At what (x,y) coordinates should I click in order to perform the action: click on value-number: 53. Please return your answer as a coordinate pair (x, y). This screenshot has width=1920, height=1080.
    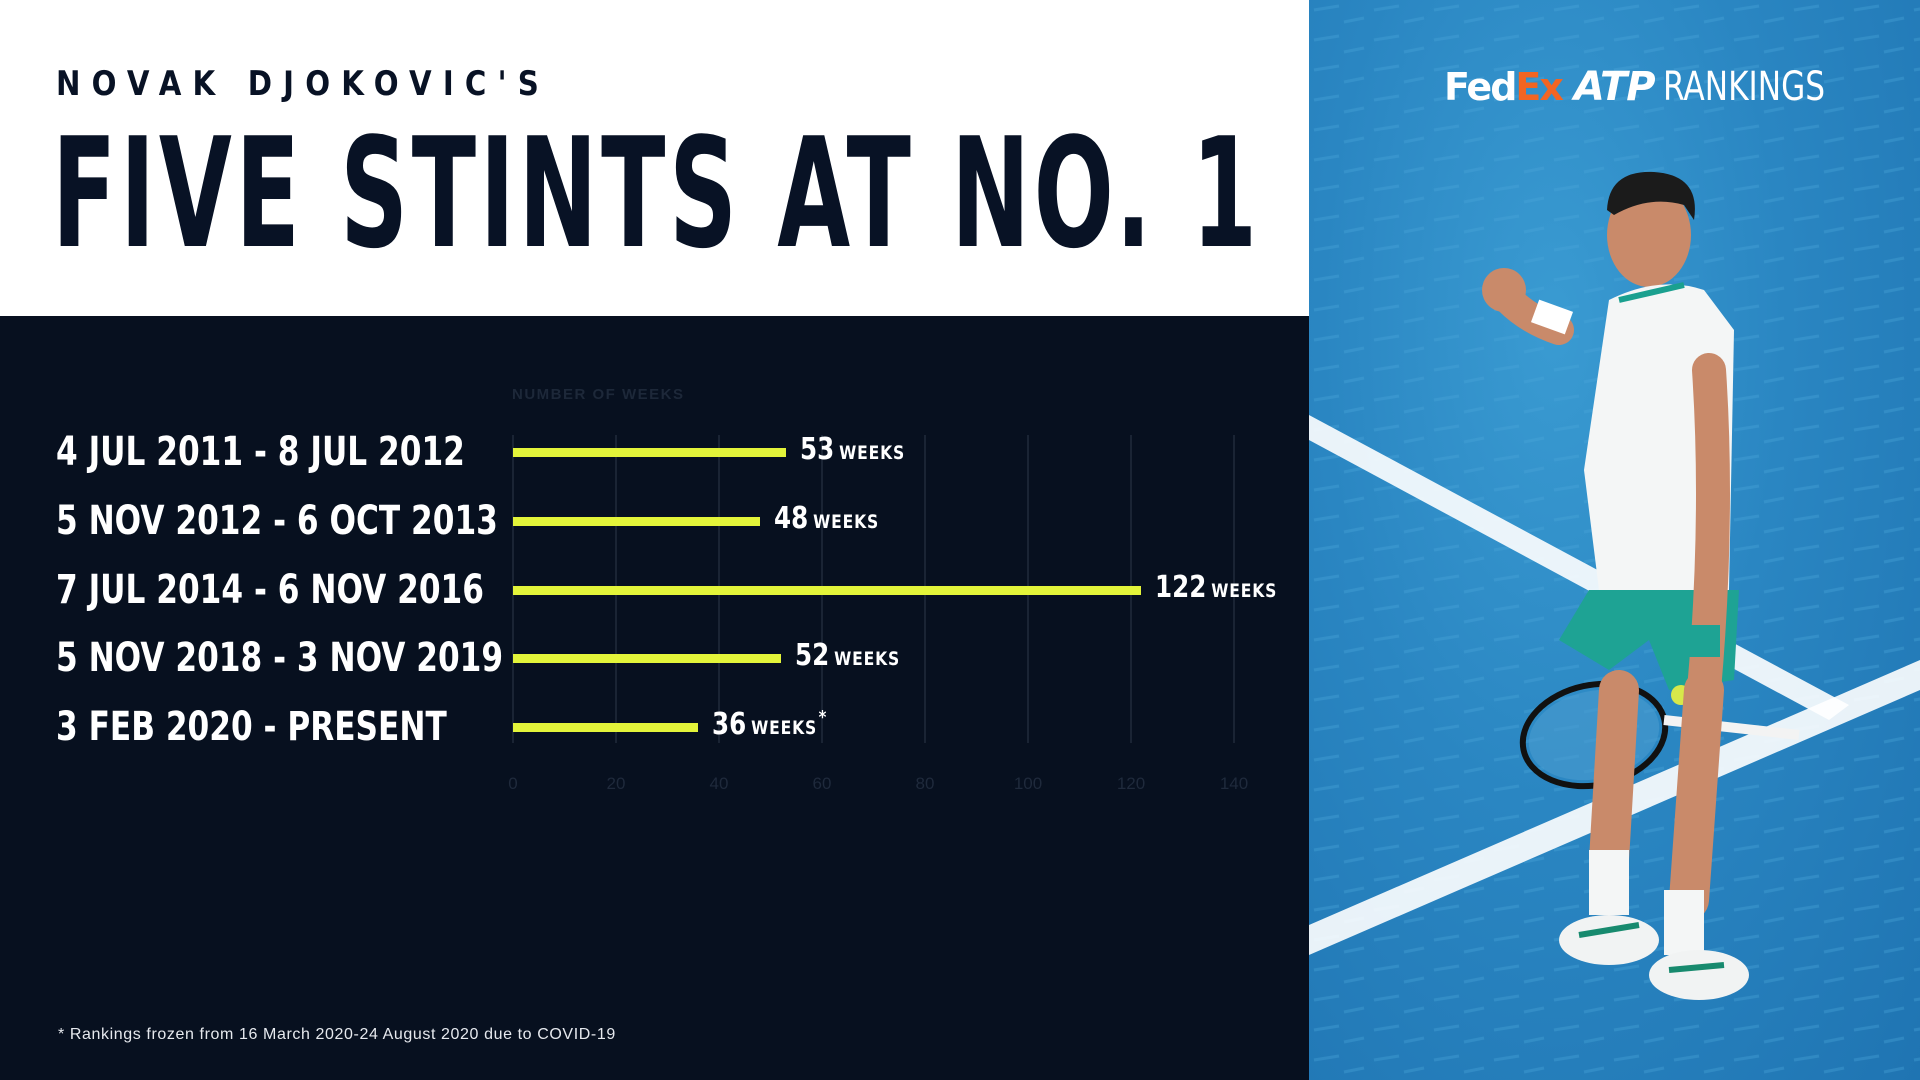
    Looking at the image, I should click on (817, 449).